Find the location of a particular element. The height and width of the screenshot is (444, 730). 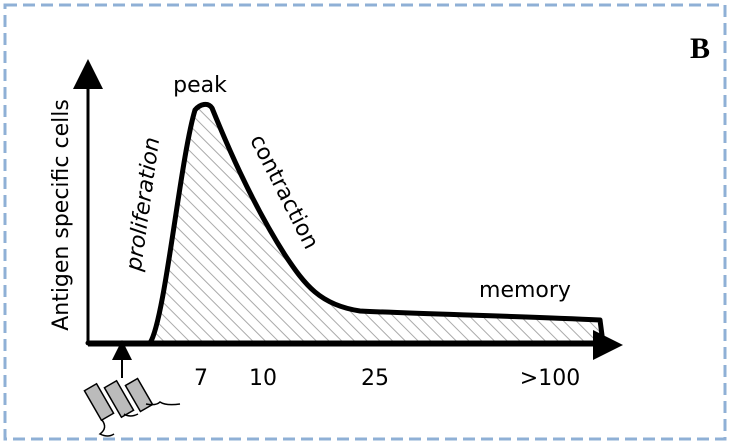

x-label: 10 is located at coordinates (263, 378).